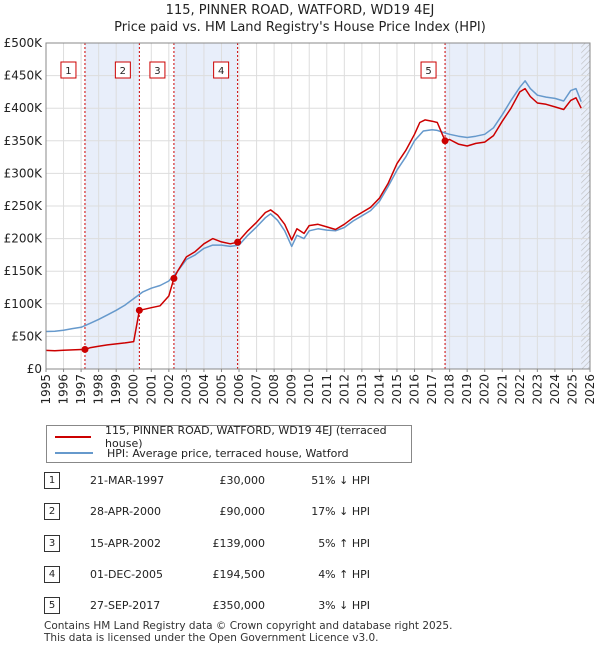 The image size is (600, 650). I want to click on y-tick-label: £350K, so click(24, 141).